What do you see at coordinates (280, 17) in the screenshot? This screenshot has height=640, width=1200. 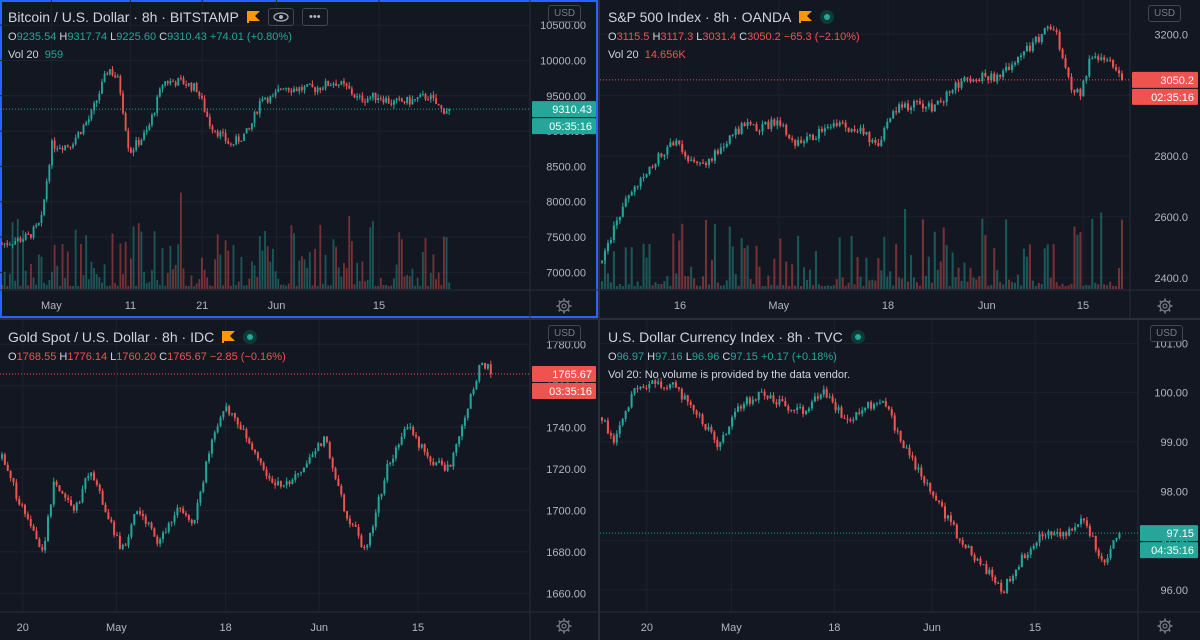 I see `eye-icon` at bounding box center [280, 17].